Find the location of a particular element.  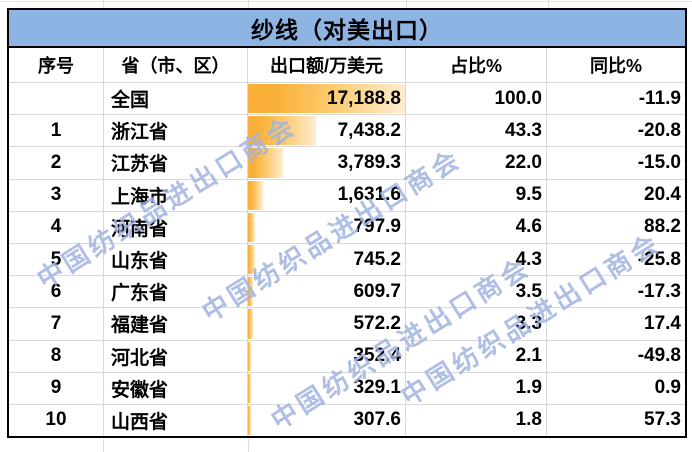

cell-serial: 1 is located at coordinates (56, 131).